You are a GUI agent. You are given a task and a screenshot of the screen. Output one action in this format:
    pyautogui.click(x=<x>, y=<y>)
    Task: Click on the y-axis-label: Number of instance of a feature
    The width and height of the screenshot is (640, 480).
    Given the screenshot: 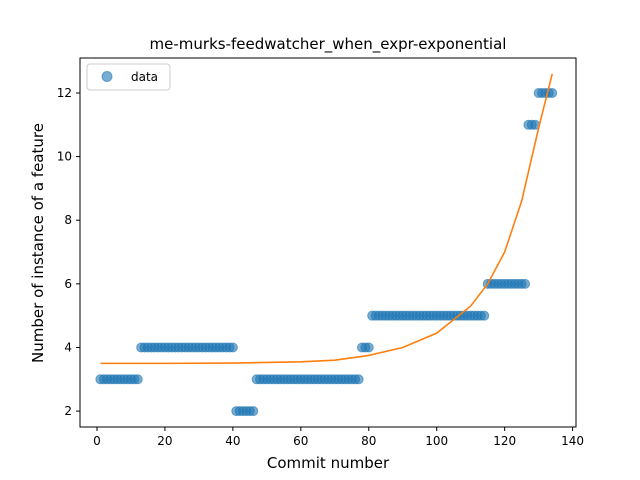 What is the action you would take?
    pyautogui.click(x=38, y=243)
    